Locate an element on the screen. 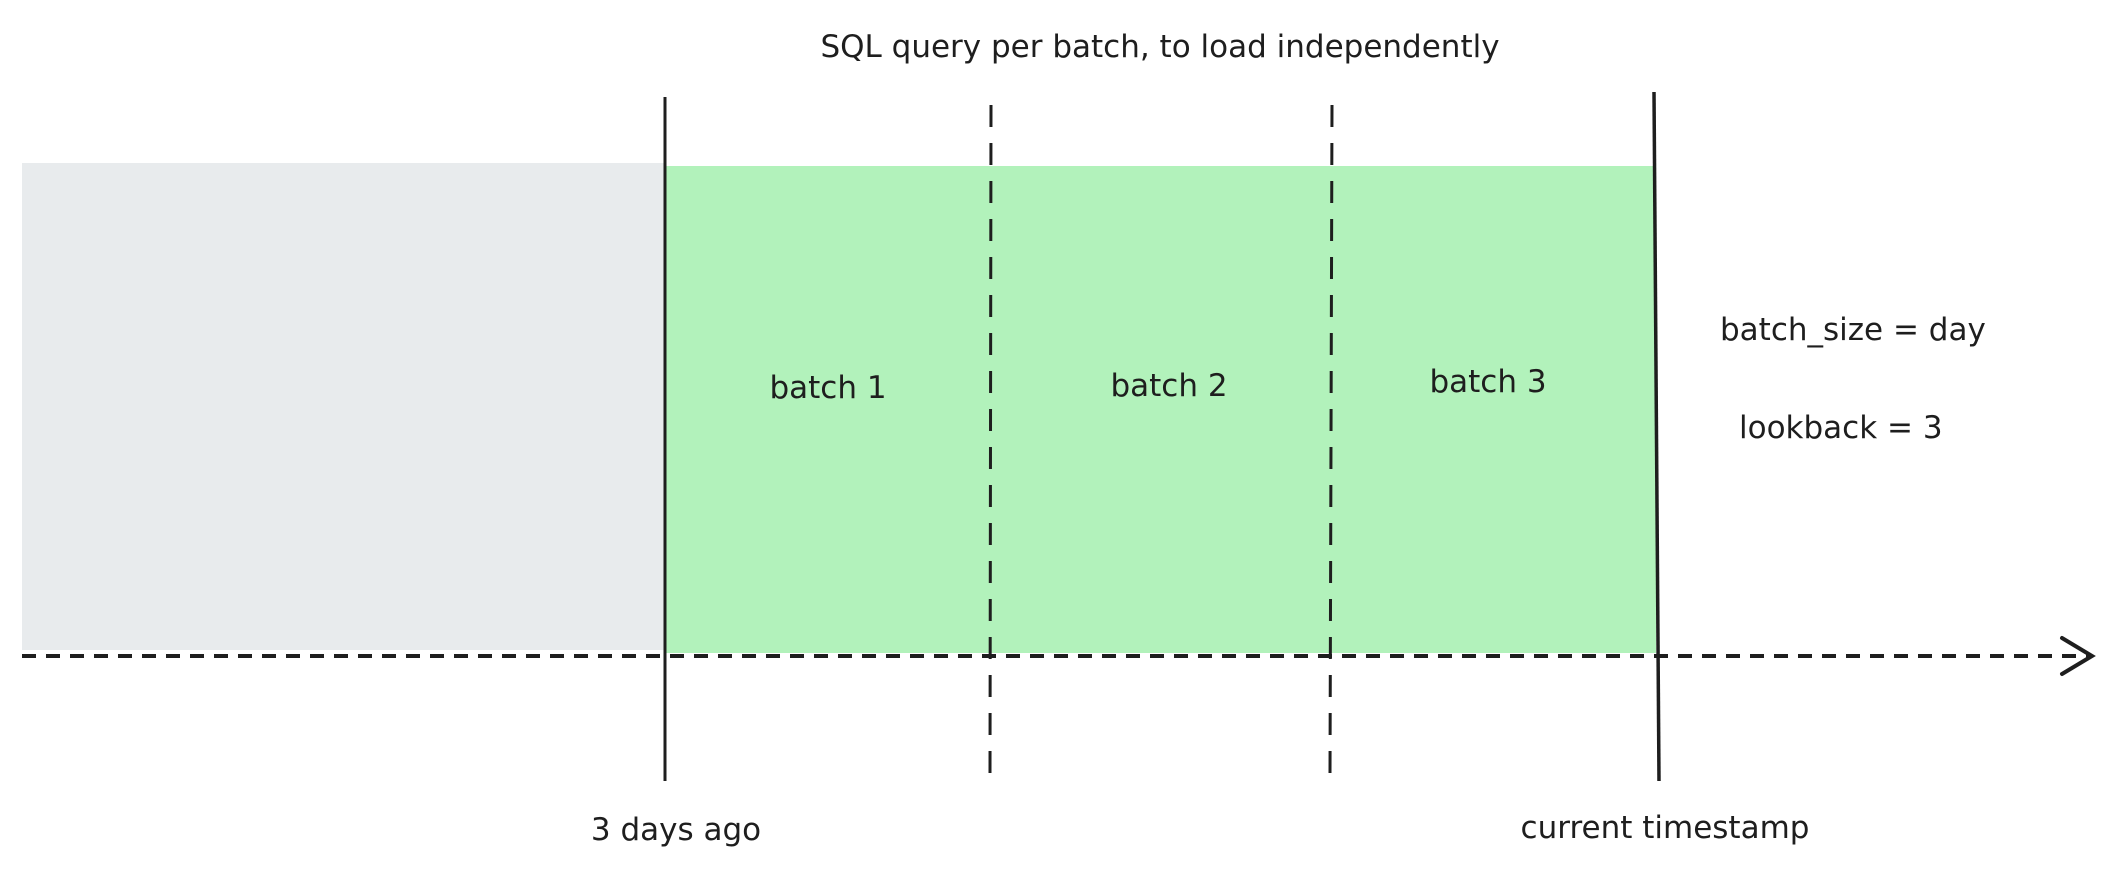 This screenshot has width=2111, height=877. batch-label-1: batch 1 is located at coordinates (828, 388).